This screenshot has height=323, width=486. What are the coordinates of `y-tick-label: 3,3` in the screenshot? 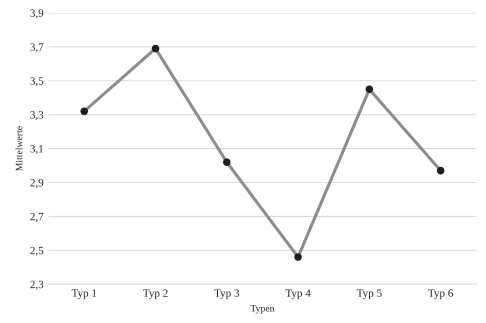 It's located at (37, 115).